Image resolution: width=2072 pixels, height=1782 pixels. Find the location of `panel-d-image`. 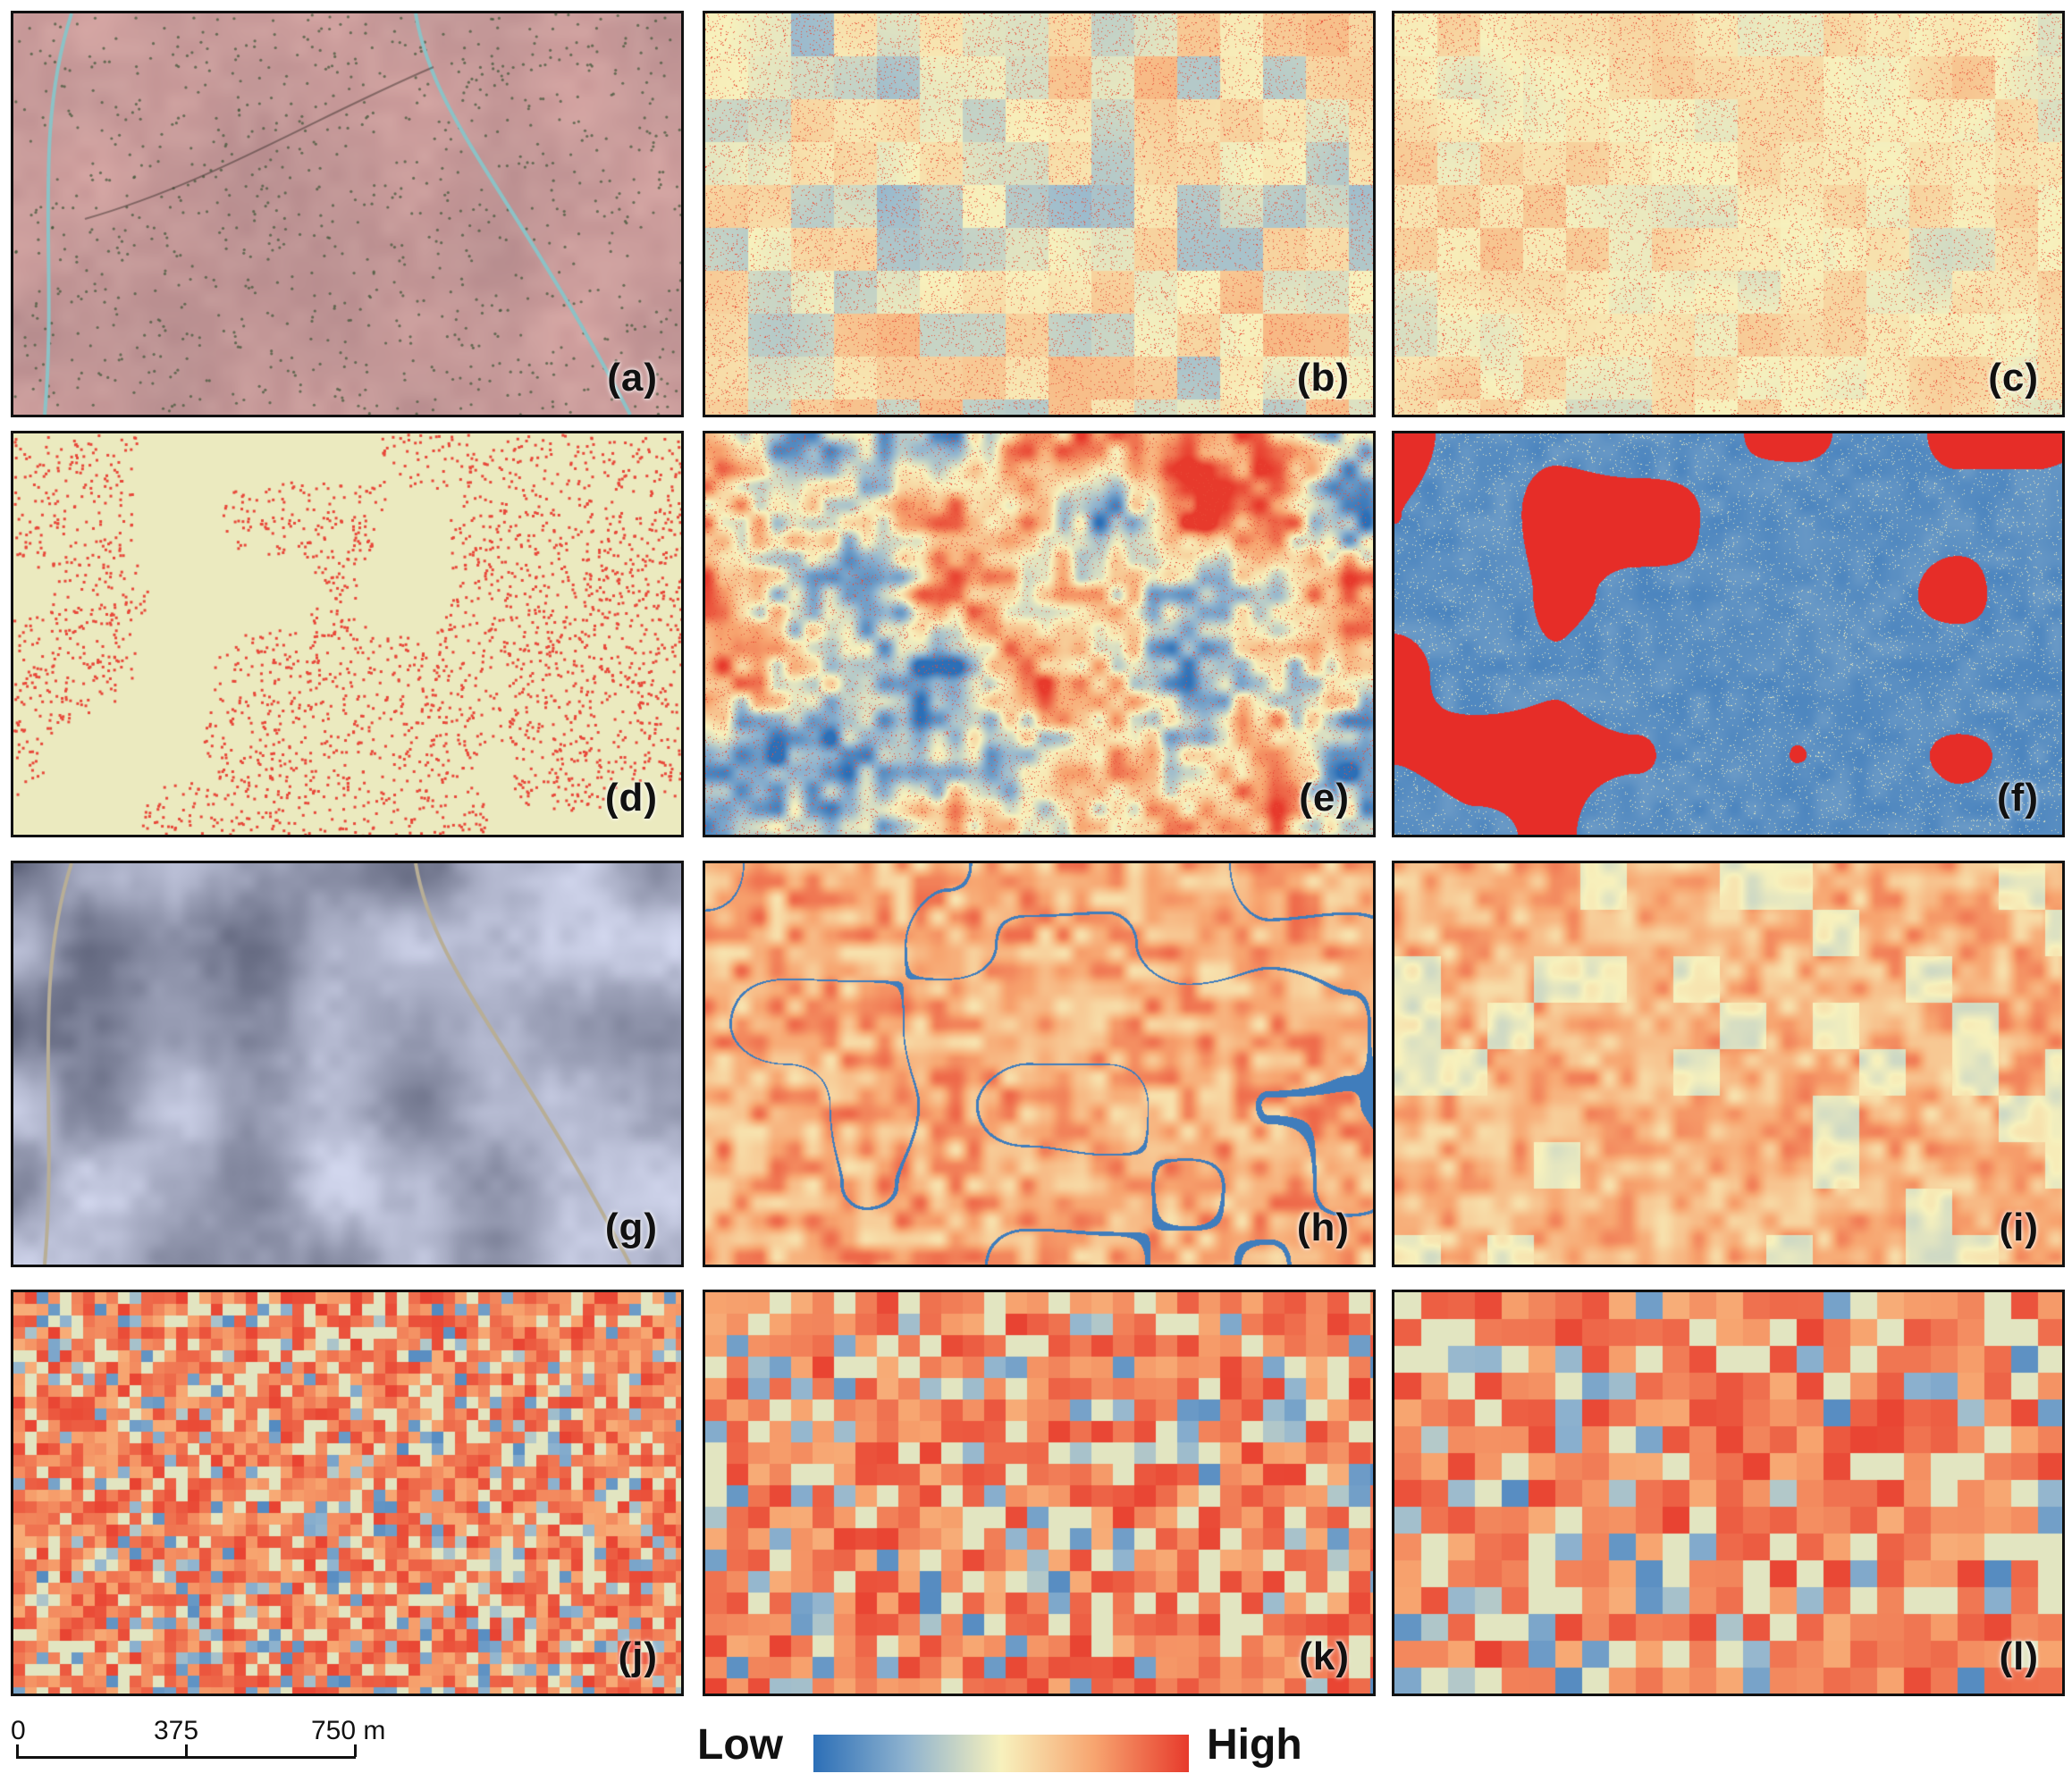

panel-d-image is located at coordinates (347, 634).